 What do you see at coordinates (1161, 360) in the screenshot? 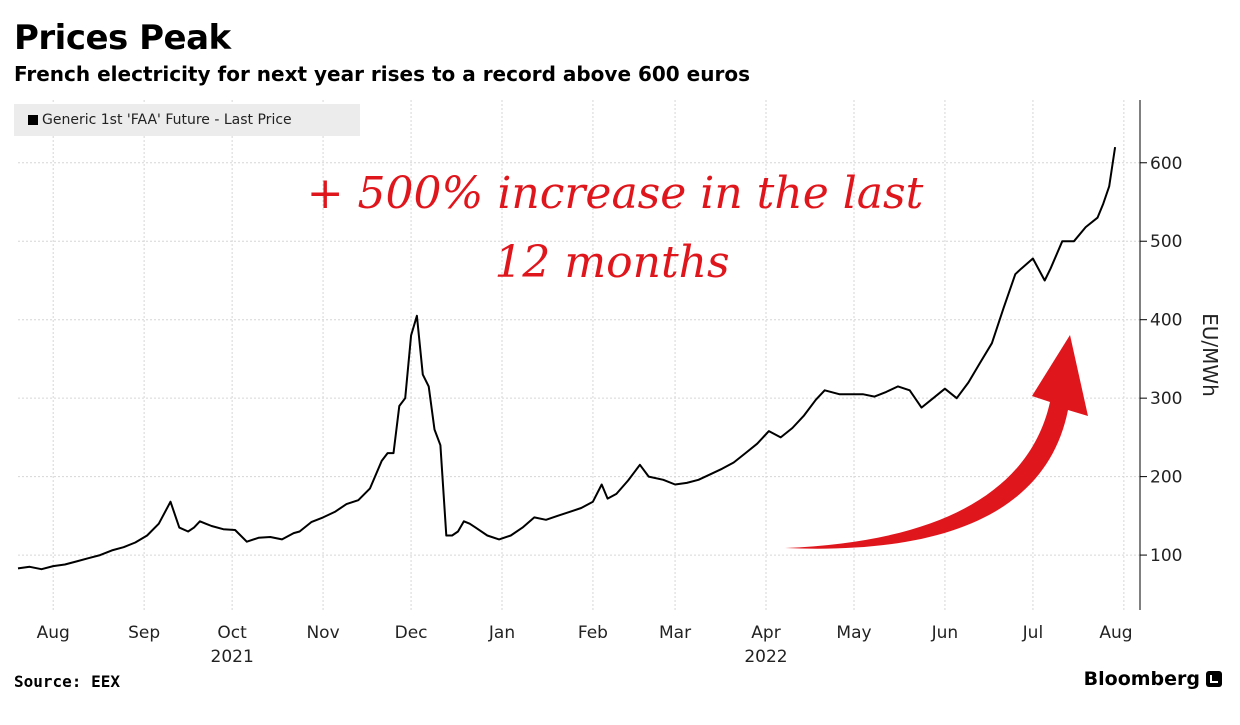
I see `y-axis-ticks: 100 200 300 400 500 600` at bounding box center [1161, 360].